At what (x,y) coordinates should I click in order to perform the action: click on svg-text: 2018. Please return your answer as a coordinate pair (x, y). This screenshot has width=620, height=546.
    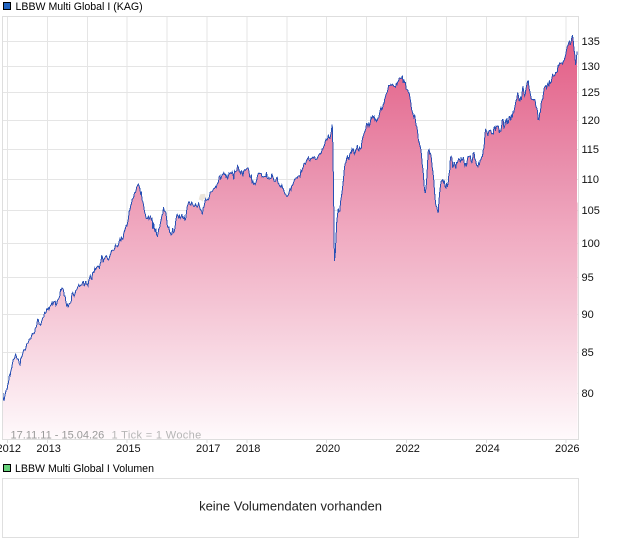
    Looking at the image, I should click on (248, 449).